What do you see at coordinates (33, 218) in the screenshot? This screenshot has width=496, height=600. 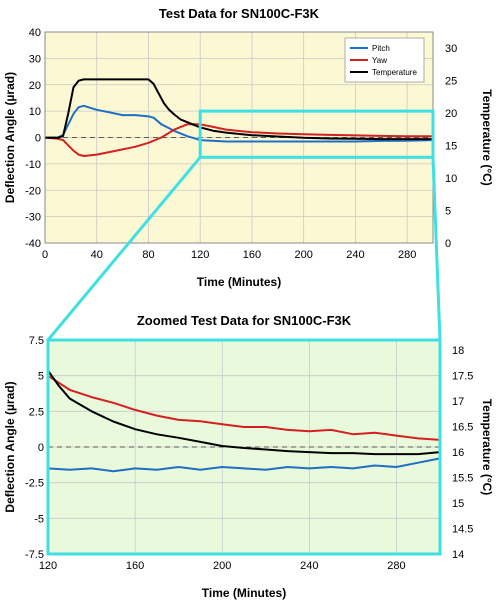 I see `y-tick-label: -30` at bounding box center [33, 218].